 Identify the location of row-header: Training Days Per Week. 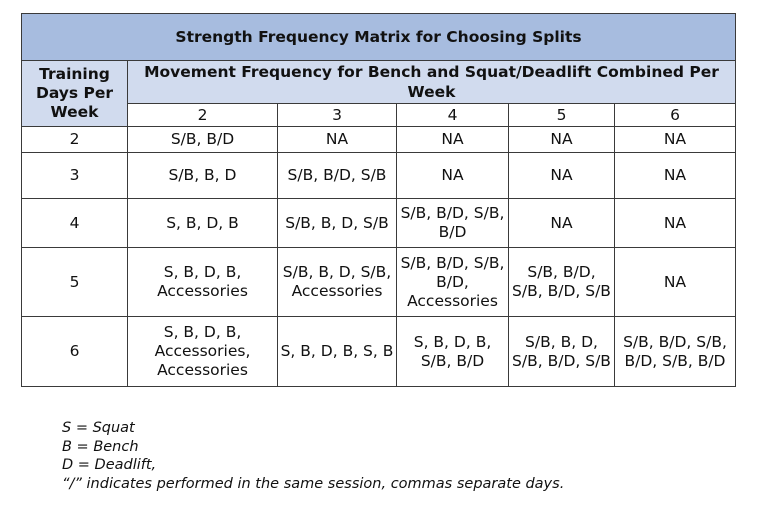
(74, 93).